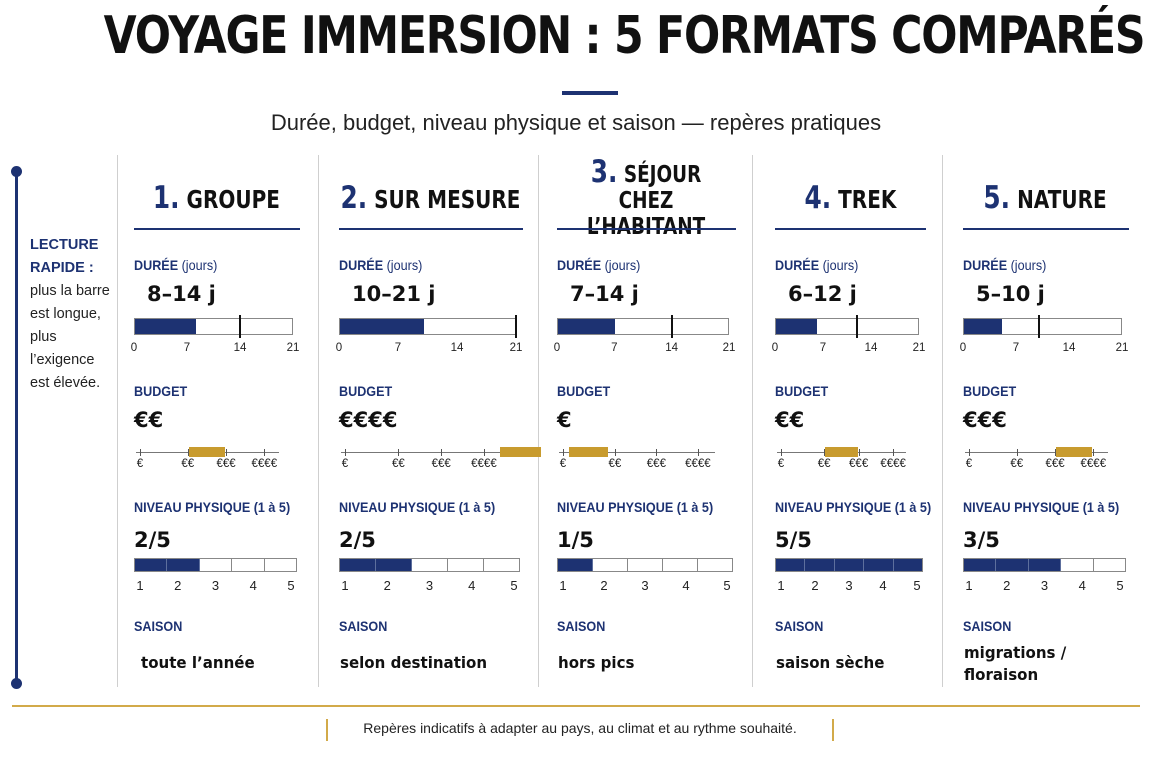  Describe the element at coordinates (604, 294) in the screenshot. I see `duration-value: 7–14 j` at that location.